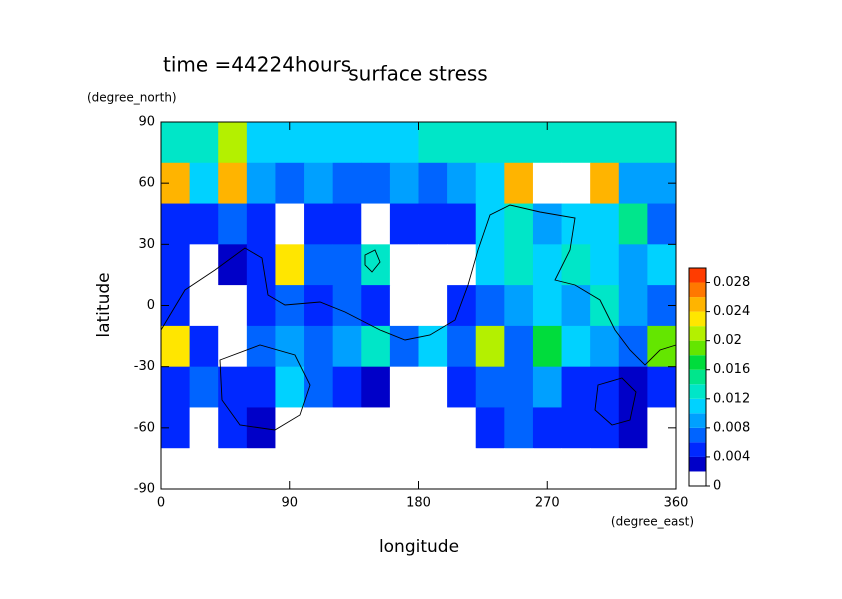  What do you see at coordinates (676, 503) in the screenshot?
I see `x-tick-label: 360` at bounding box center [676, 503].